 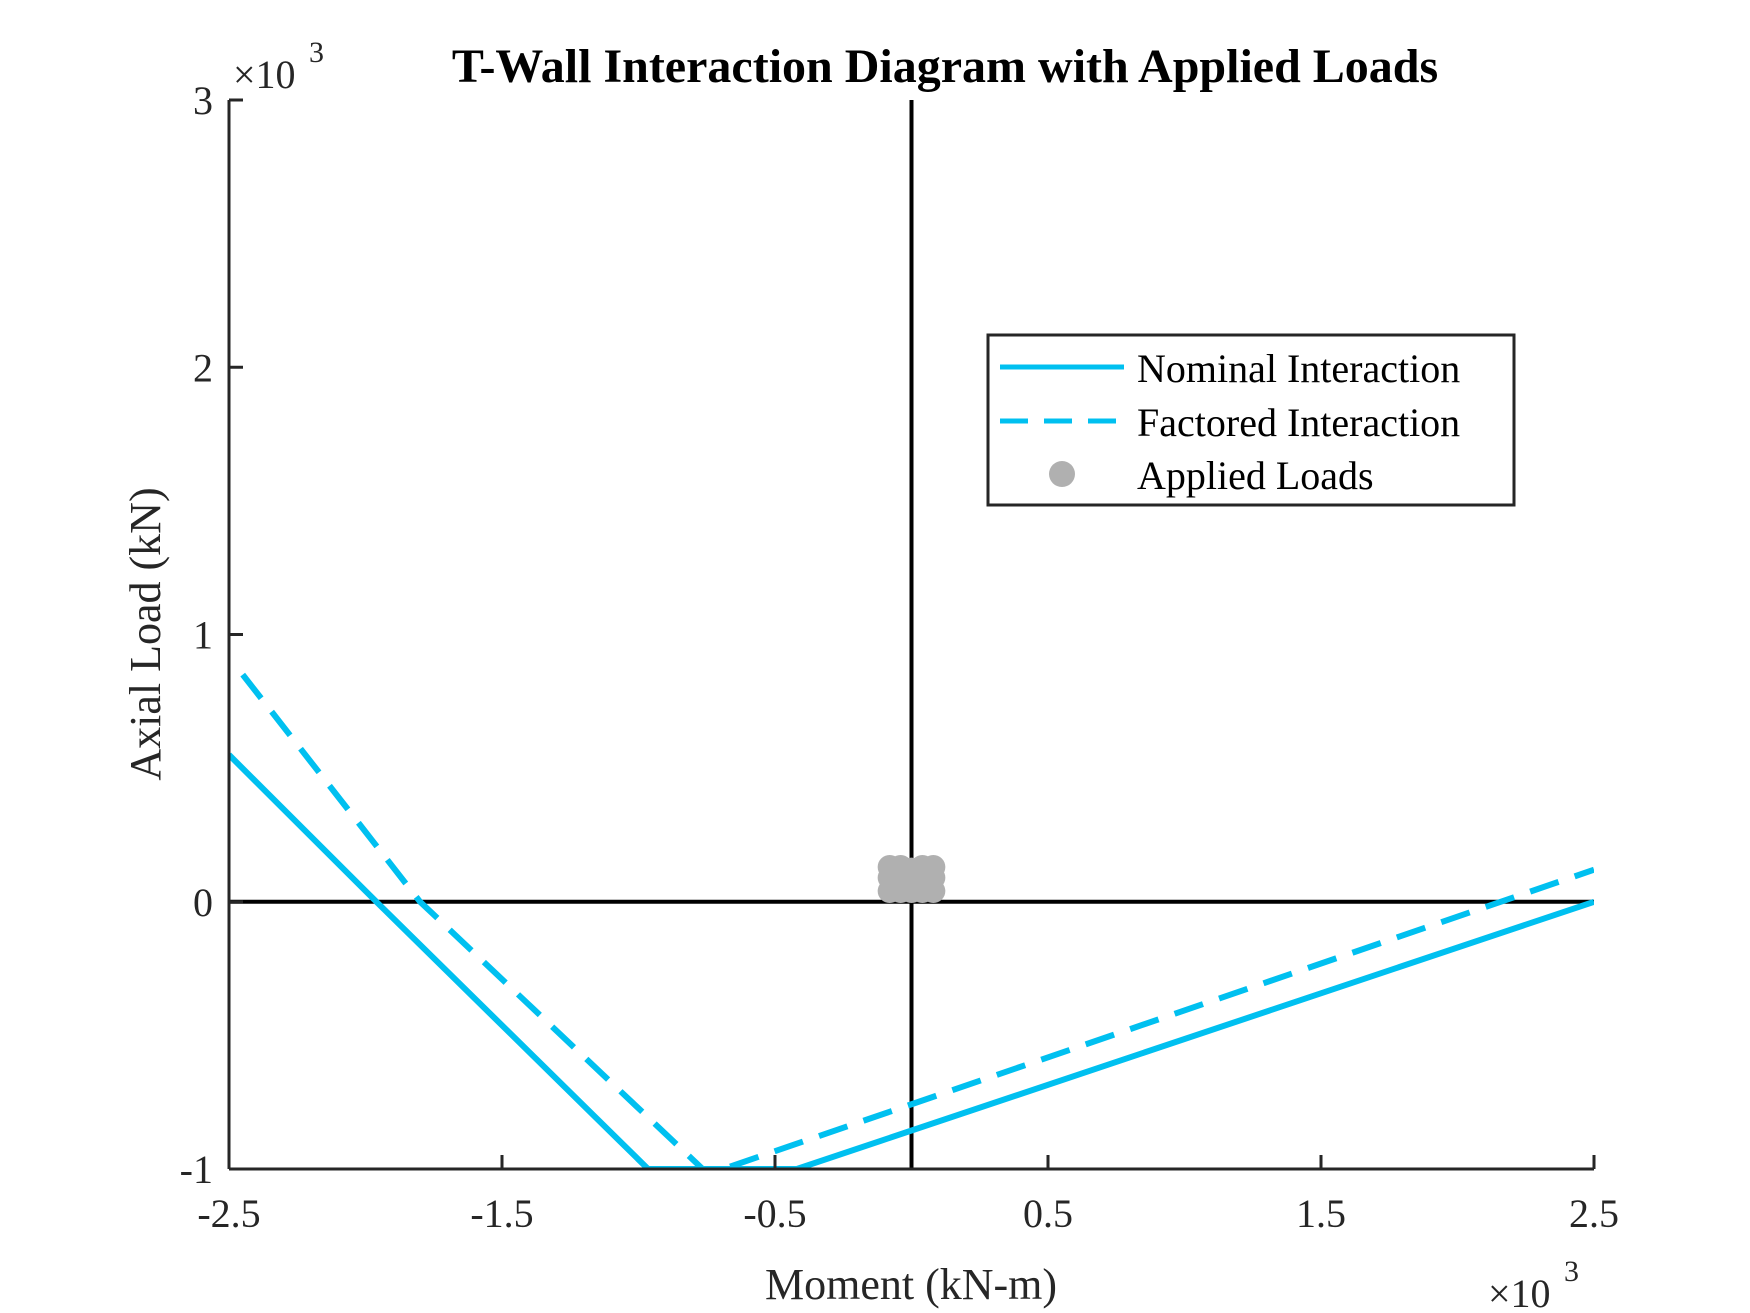 I want to click on x-axis-label: Moment (kN-m), so click(x=911, y=1284).